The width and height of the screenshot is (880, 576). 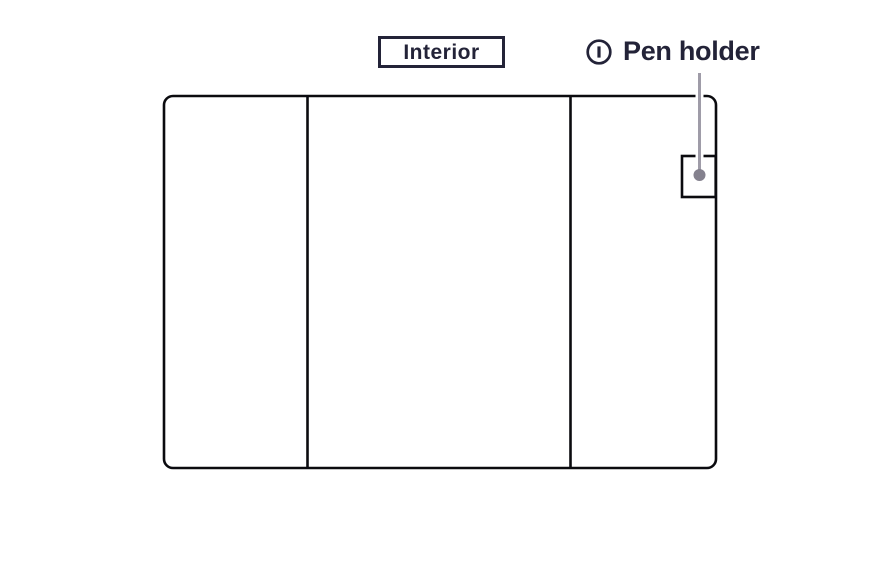 I want to click on interior-section-label-text: Interior, so click(x=441, y=52).